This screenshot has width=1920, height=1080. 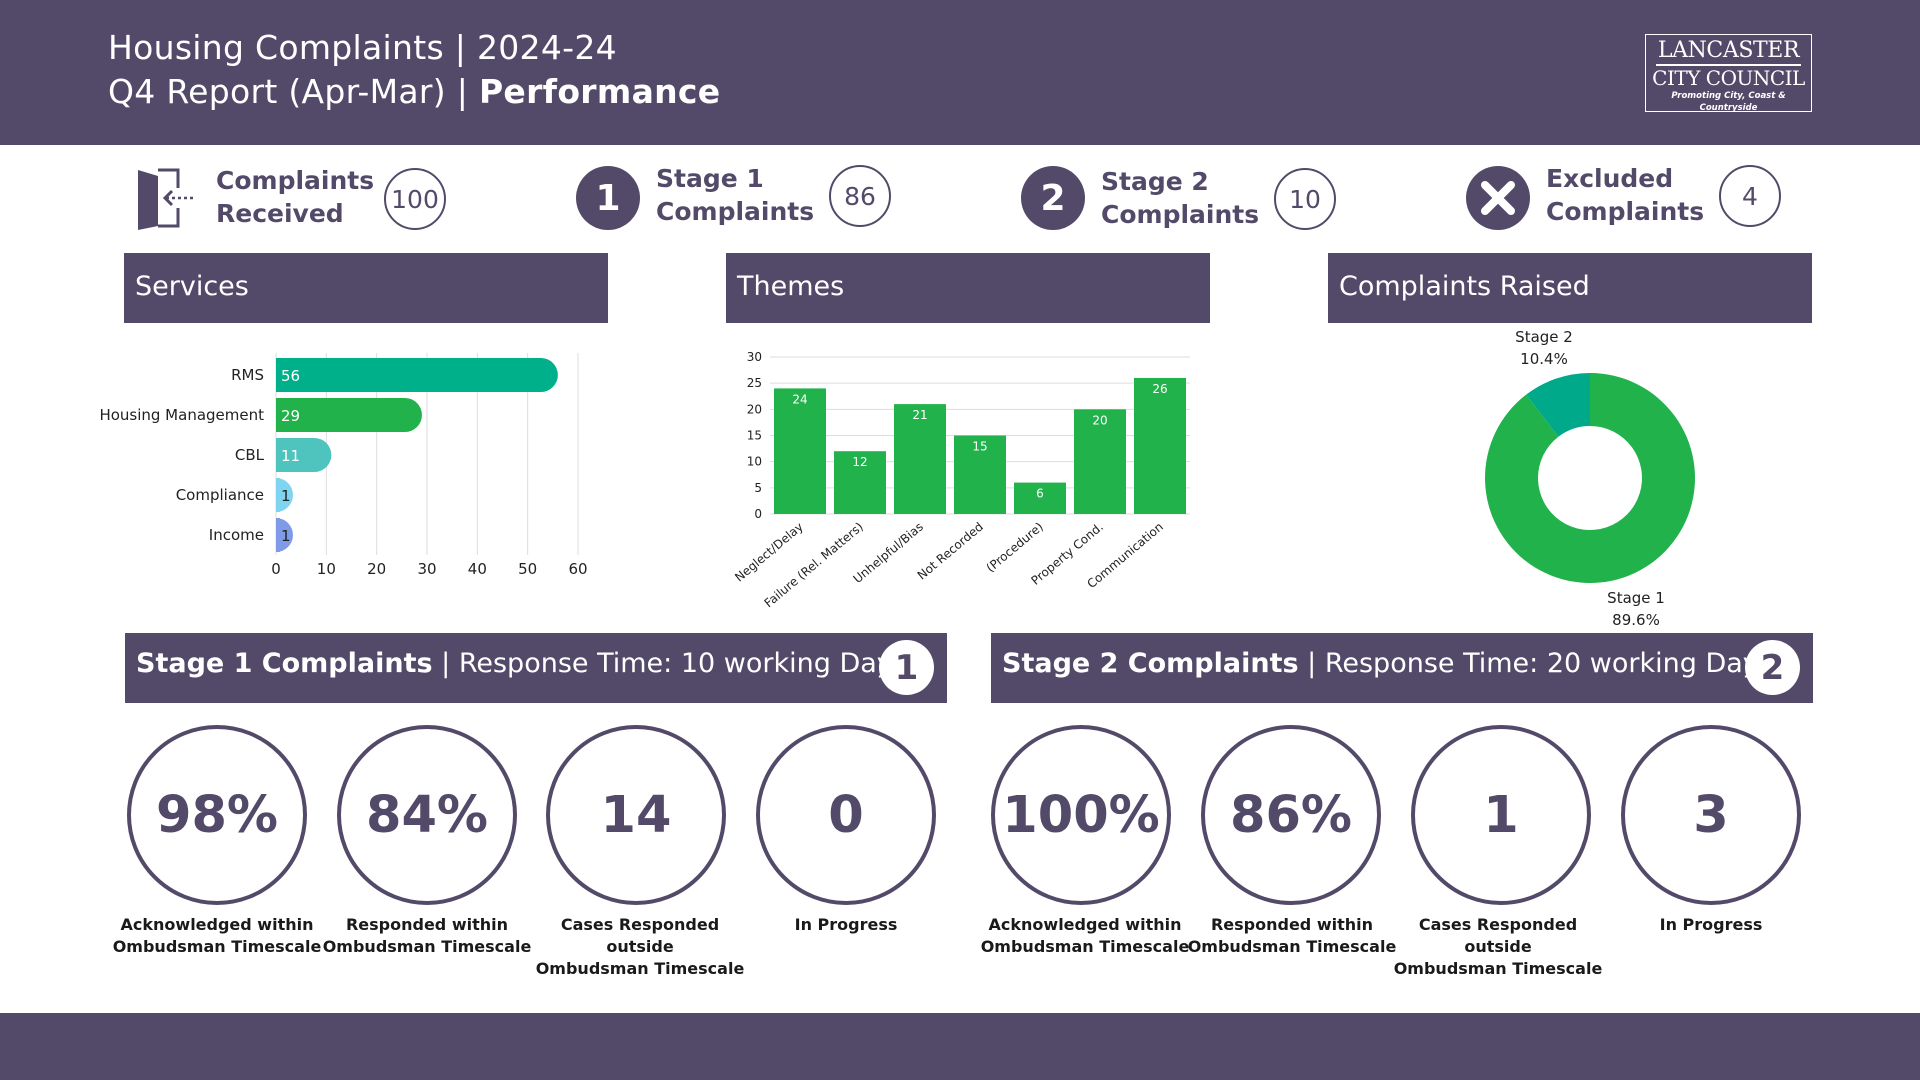 What do you see at coordinates (1498, 198) in the screenshot?
I see `x-circle-icon` at bounding box center [1498, 198].